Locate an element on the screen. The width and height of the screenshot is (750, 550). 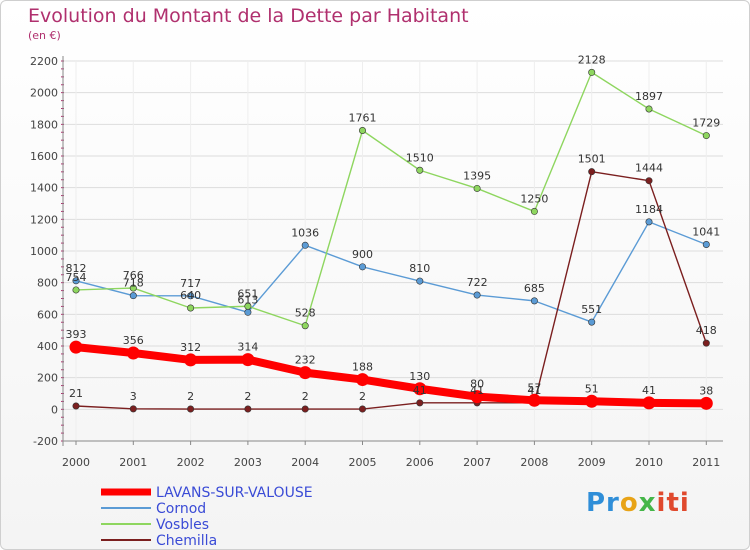
data-label: 1444 is located at coordinates (649, 168).